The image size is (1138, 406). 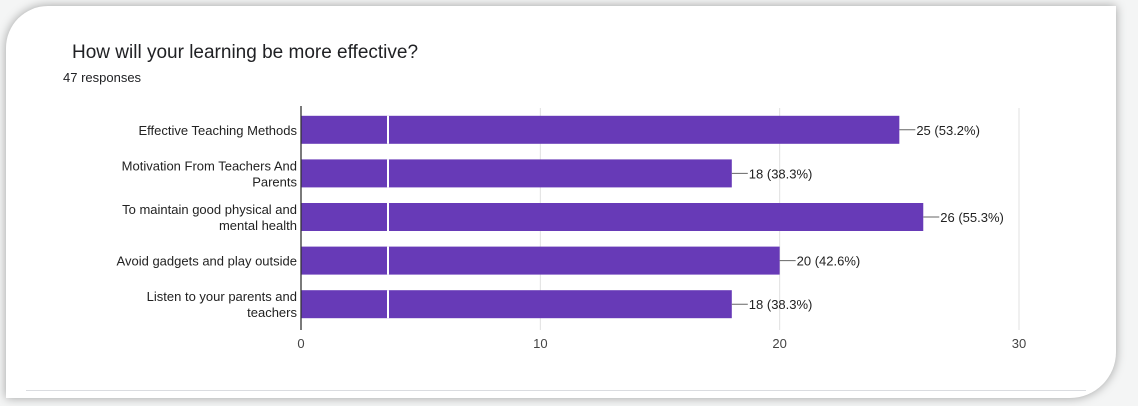 What do you see at coordinates (540, 343) in the screenshot?
I see `x-tick-label: 10` at bounding box center [540, 343].